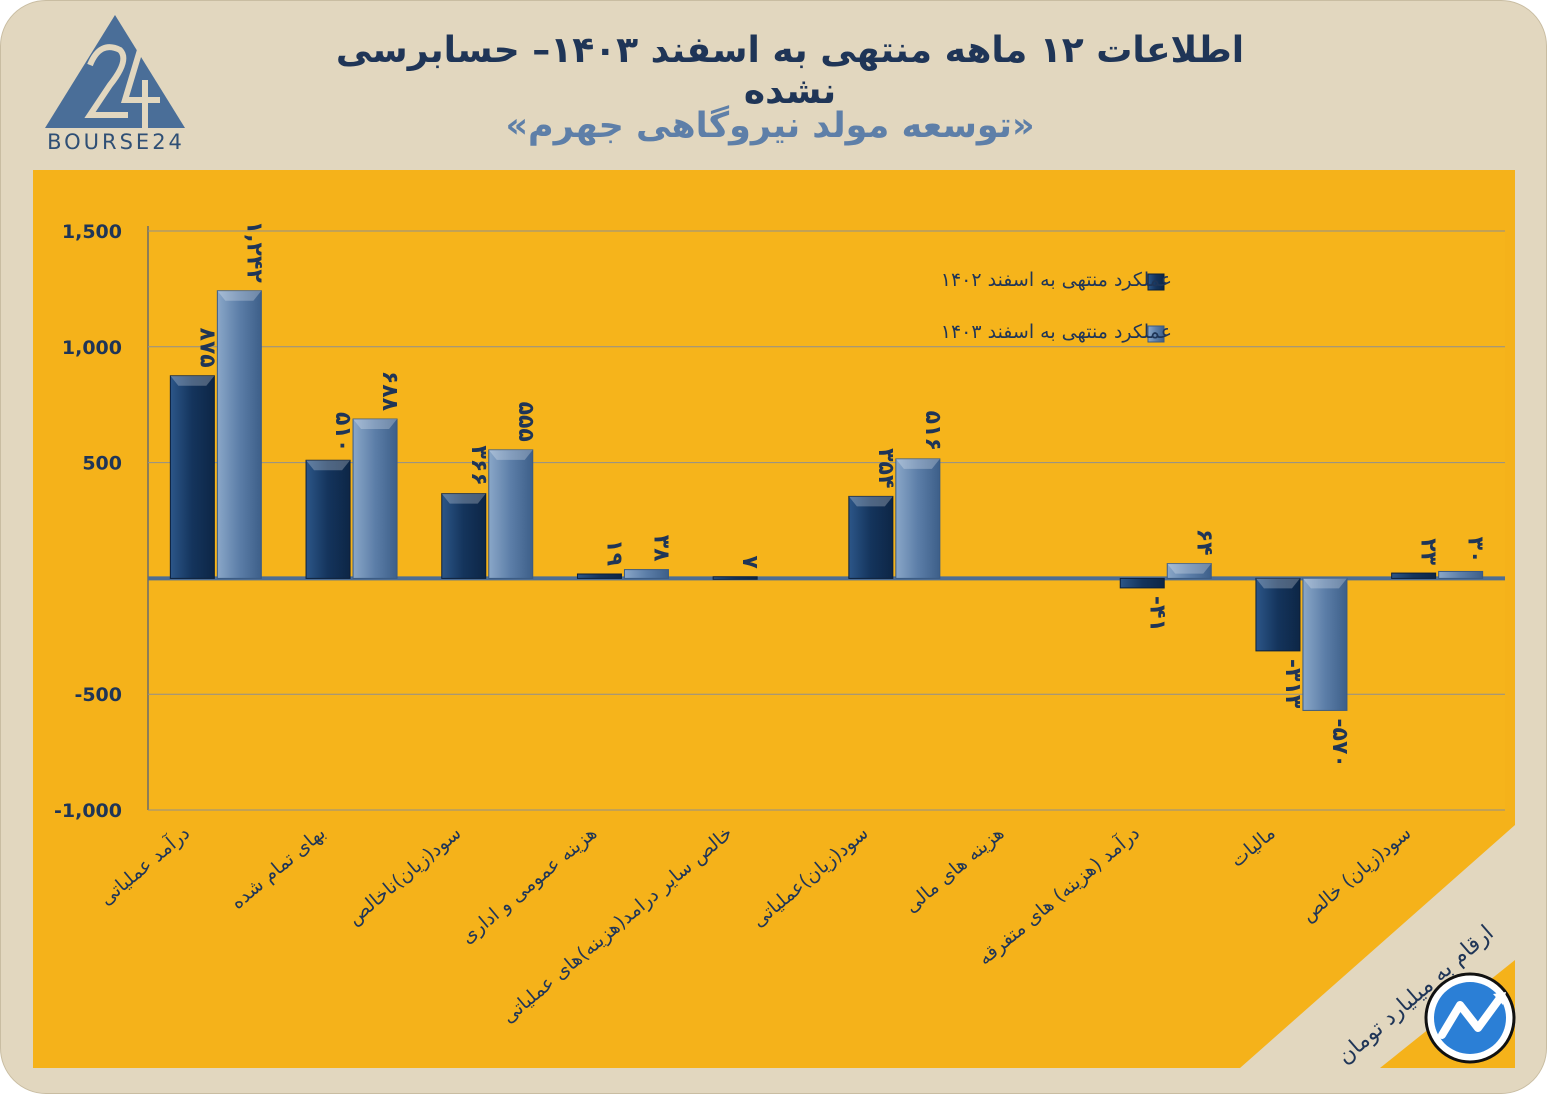  What do you see at coordinates (253, 252) in the screenshot?
I see `data-label: ۱,۲۴۲` at bounding box center [253, 252].